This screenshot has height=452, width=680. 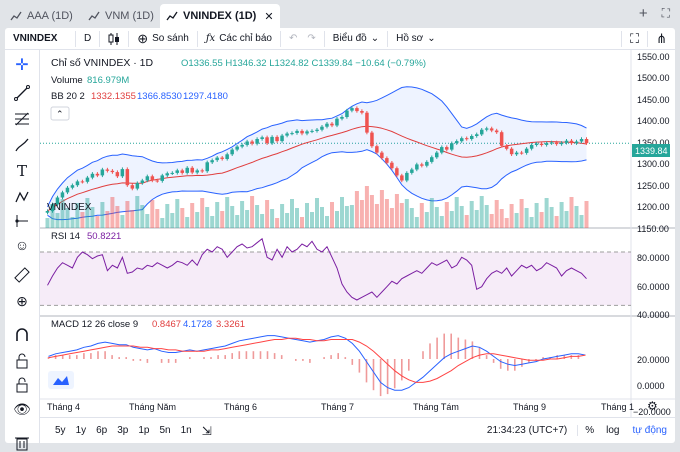 I want to click on macd-tick: 0.0000, so click(x=651, y=386).